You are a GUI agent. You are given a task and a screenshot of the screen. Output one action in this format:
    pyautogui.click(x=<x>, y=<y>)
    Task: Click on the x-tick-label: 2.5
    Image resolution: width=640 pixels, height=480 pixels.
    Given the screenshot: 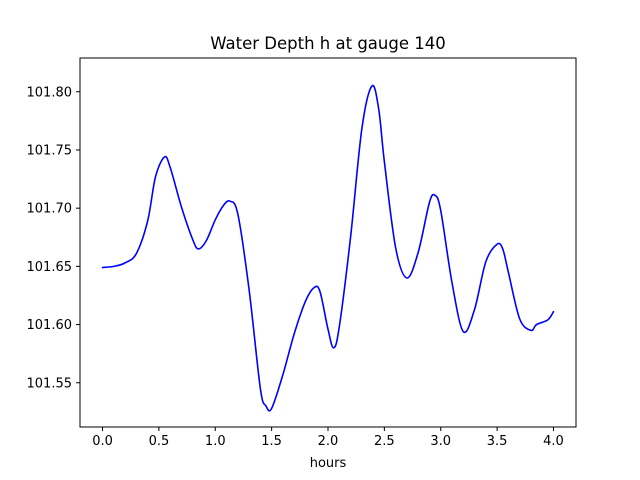 What is the action you would take?
    pyautogui.click(x=384, y=441)
    